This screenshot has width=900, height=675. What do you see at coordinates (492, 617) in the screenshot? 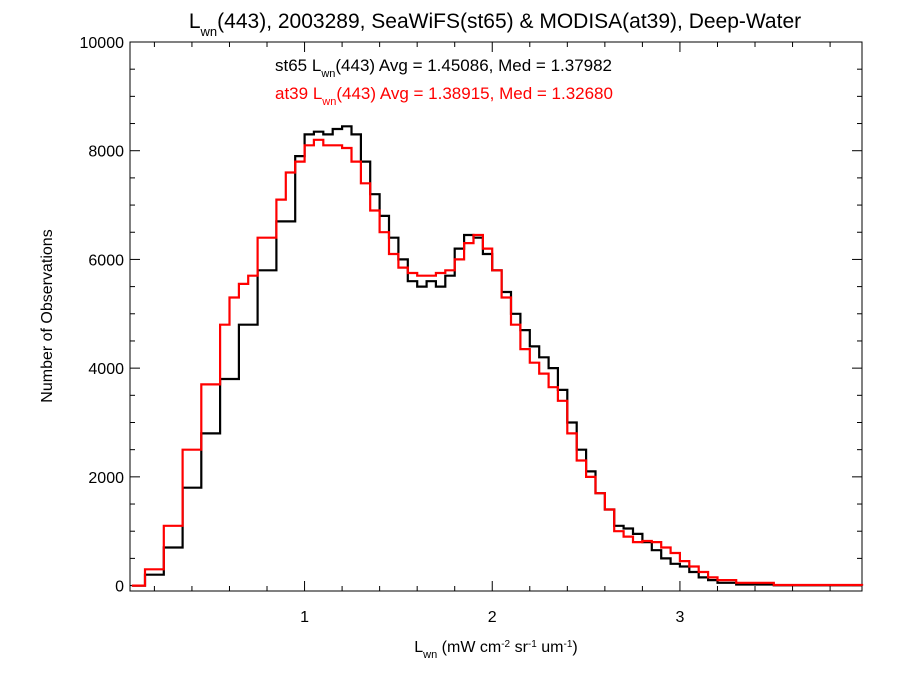
I see `x-tick-label: 2` at bounding box center [492, 617].